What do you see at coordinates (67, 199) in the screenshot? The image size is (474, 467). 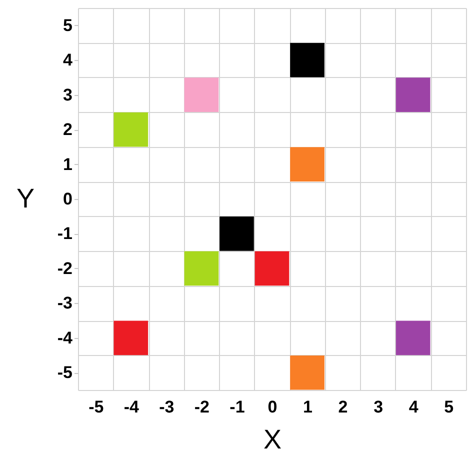 I see `y-tick-label: 0` at bounding box center [67, 199].